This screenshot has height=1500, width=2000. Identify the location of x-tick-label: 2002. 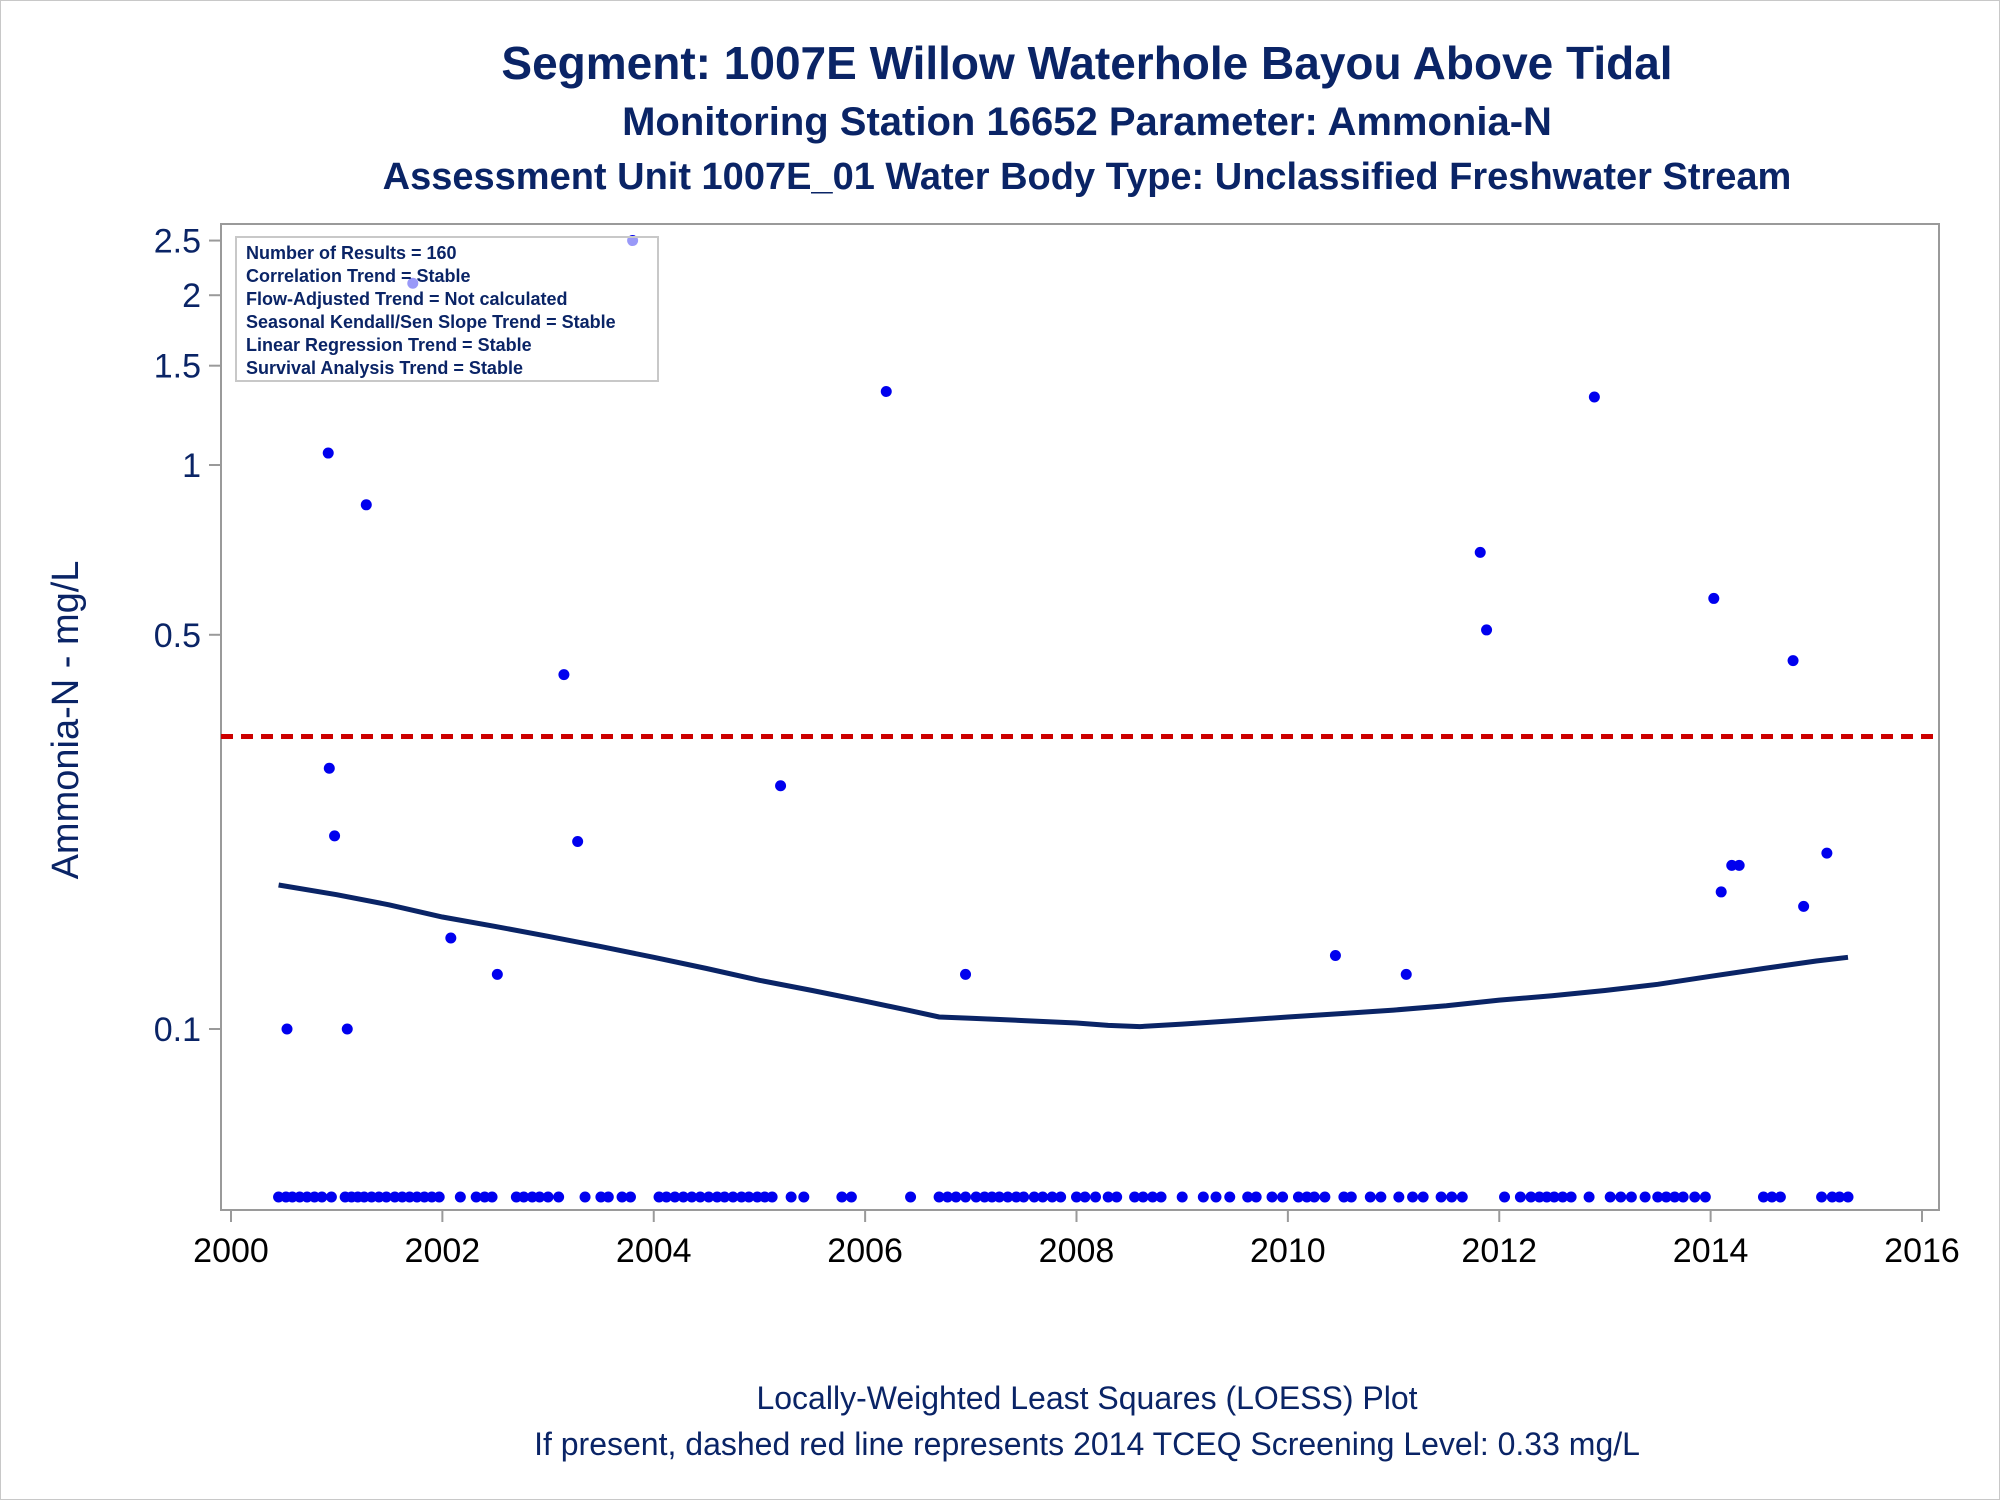
(443, 1251).